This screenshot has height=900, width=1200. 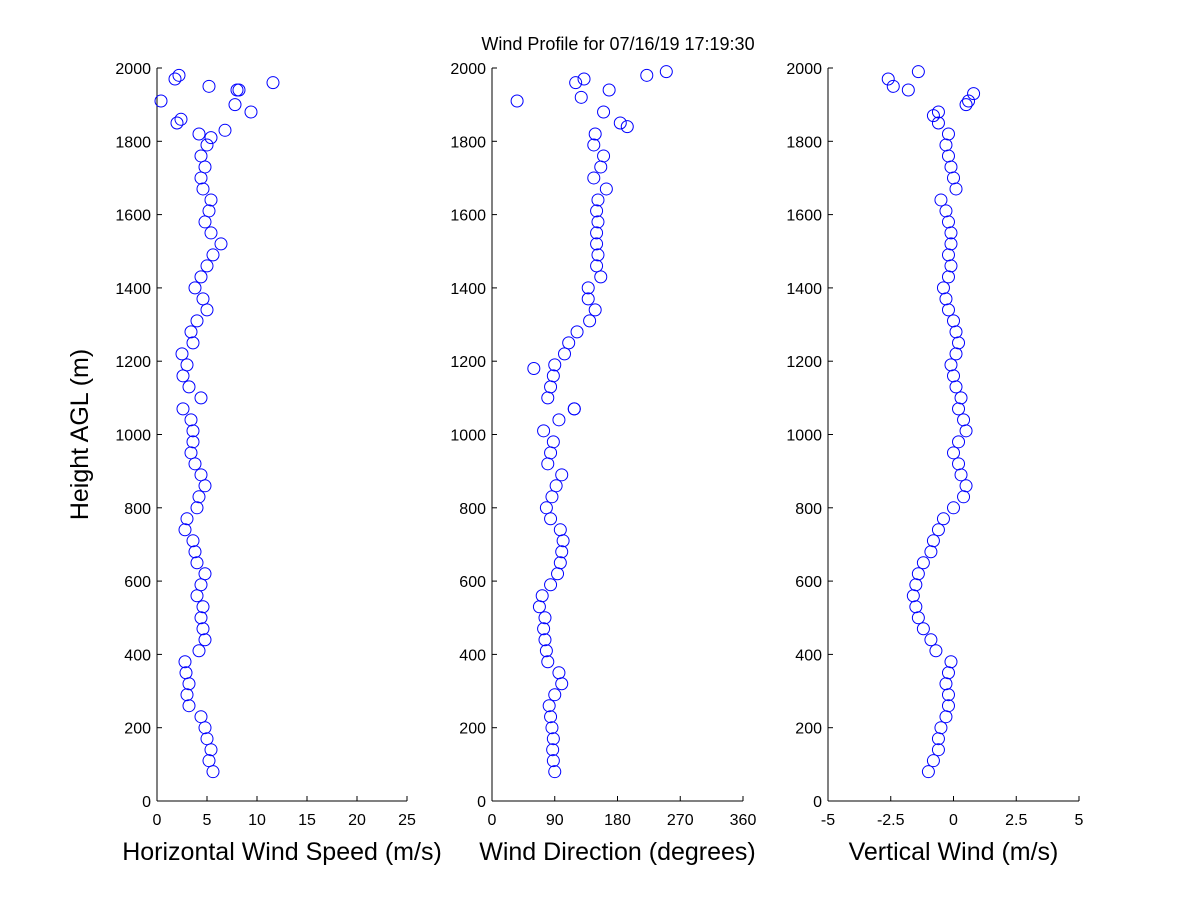 What do you see at coordinates (133, 69) in the screenshot?
I see `y-tick-label: 2000` at bounding box center [133, 69].